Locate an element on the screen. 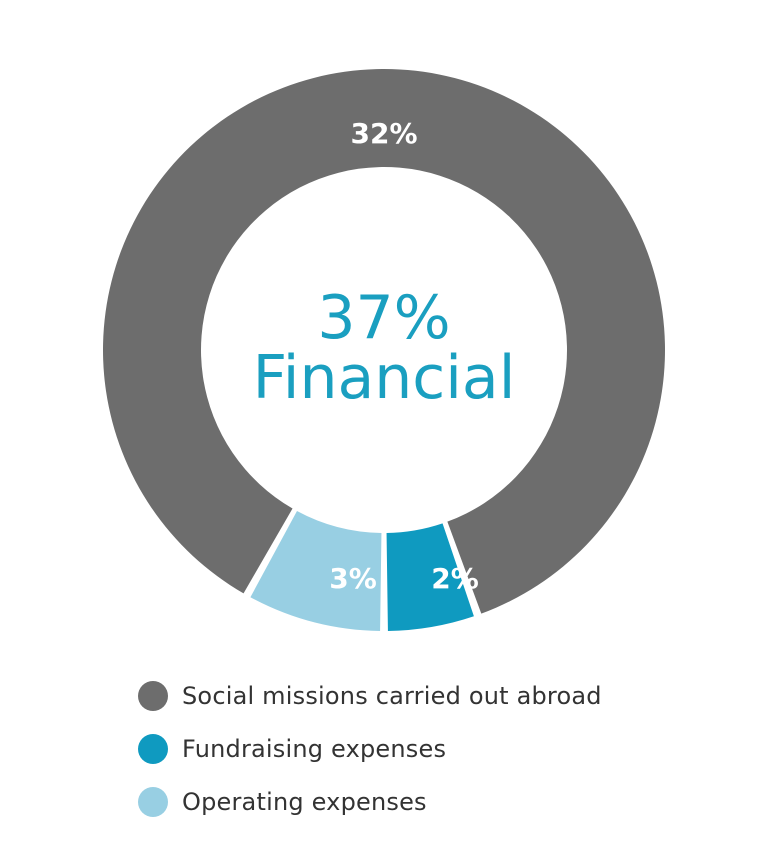  center-text: Financial is located at coordinates (384, 378).